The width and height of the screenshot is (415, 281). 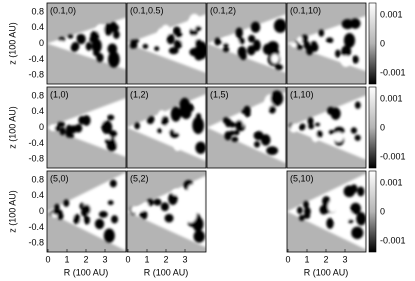 What do you see at coordinates (302, 178) in the screenshot?
I see `panel-label: (5,10)` at bounding box center [302, 178].